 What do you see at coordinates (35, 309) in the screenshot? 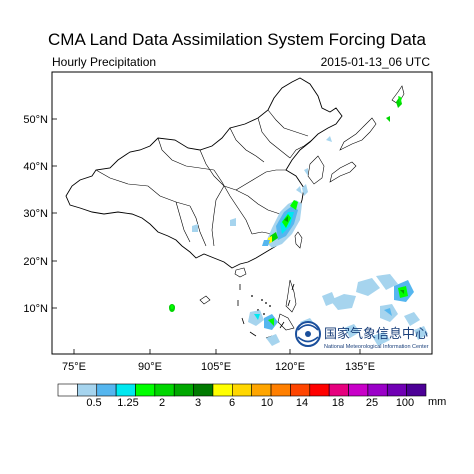
I see `lat-tick-label: 10°N` at bounding box center [35, 309].